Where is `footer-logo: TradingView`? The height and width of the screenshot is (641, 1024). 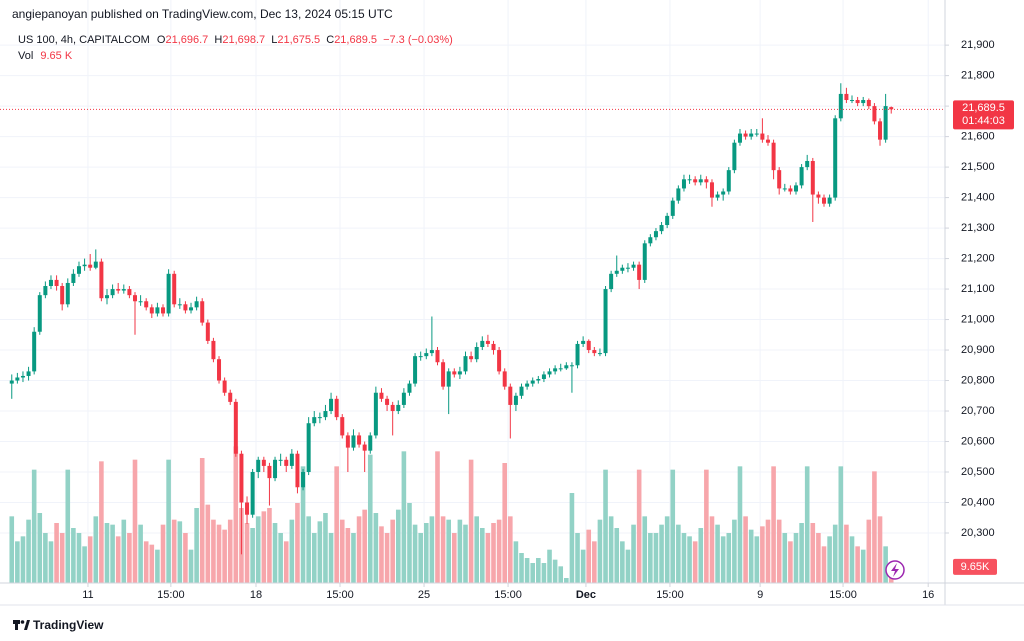 footer-logo: TradingView is located at coordinates (58, 625).